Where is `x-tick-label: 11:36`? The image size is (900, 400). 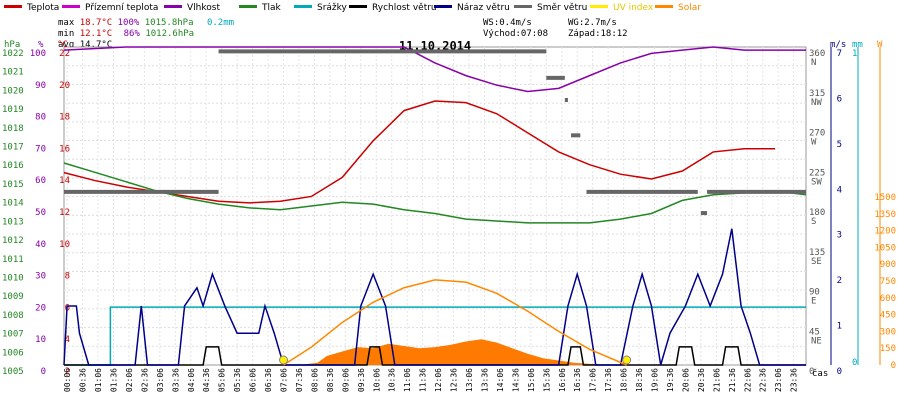 x-tick-label: 11:36 is located at coordinates (423, 380).